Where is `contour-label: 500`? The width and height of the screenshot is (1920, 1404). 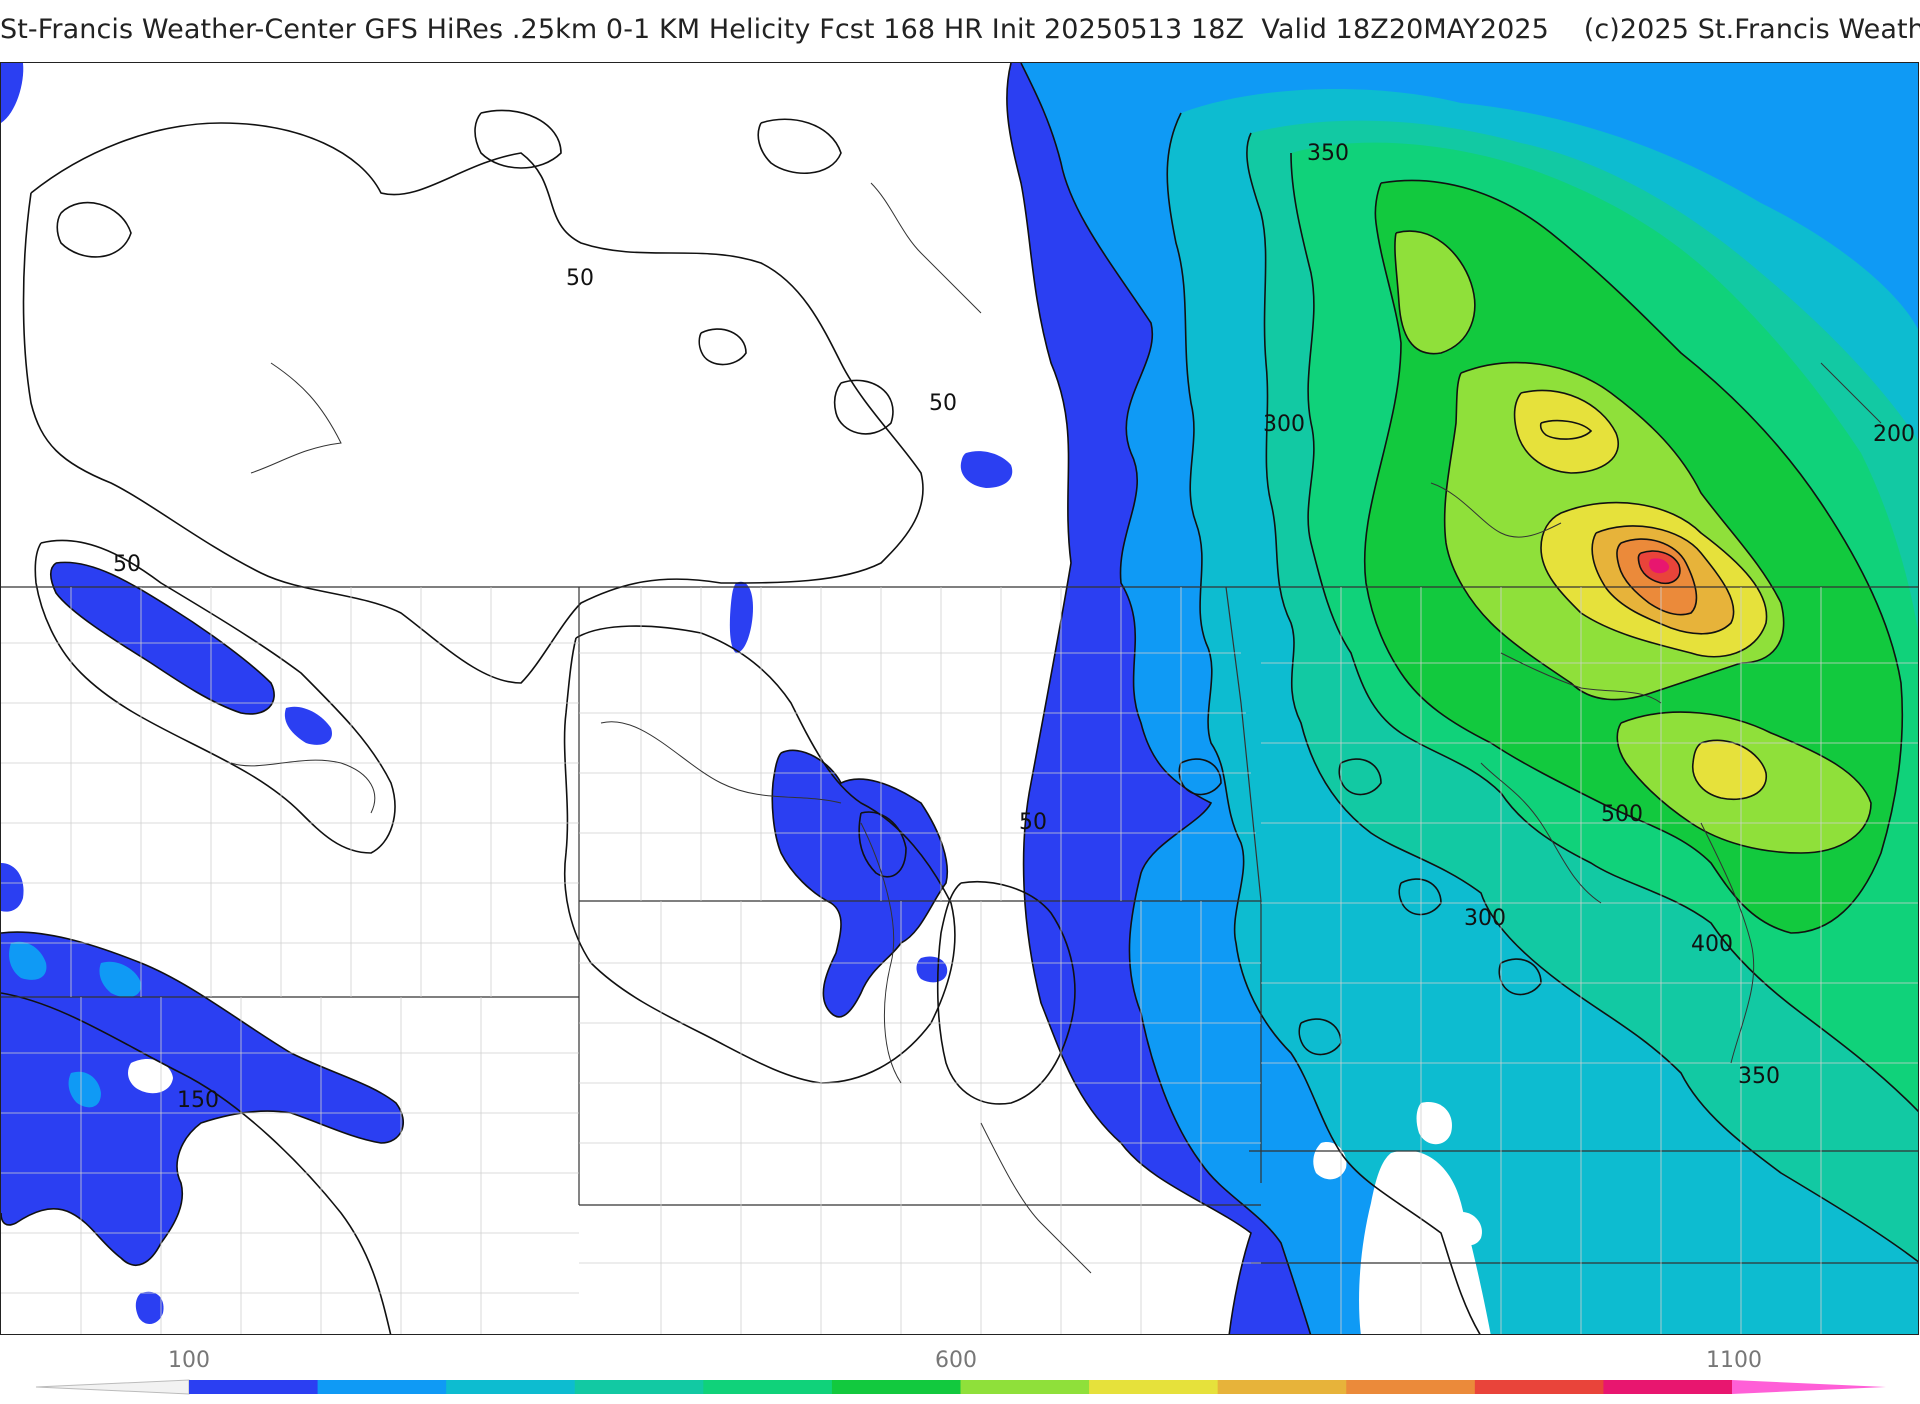 contour-label: 500 is located at coordinates (1622, 814).